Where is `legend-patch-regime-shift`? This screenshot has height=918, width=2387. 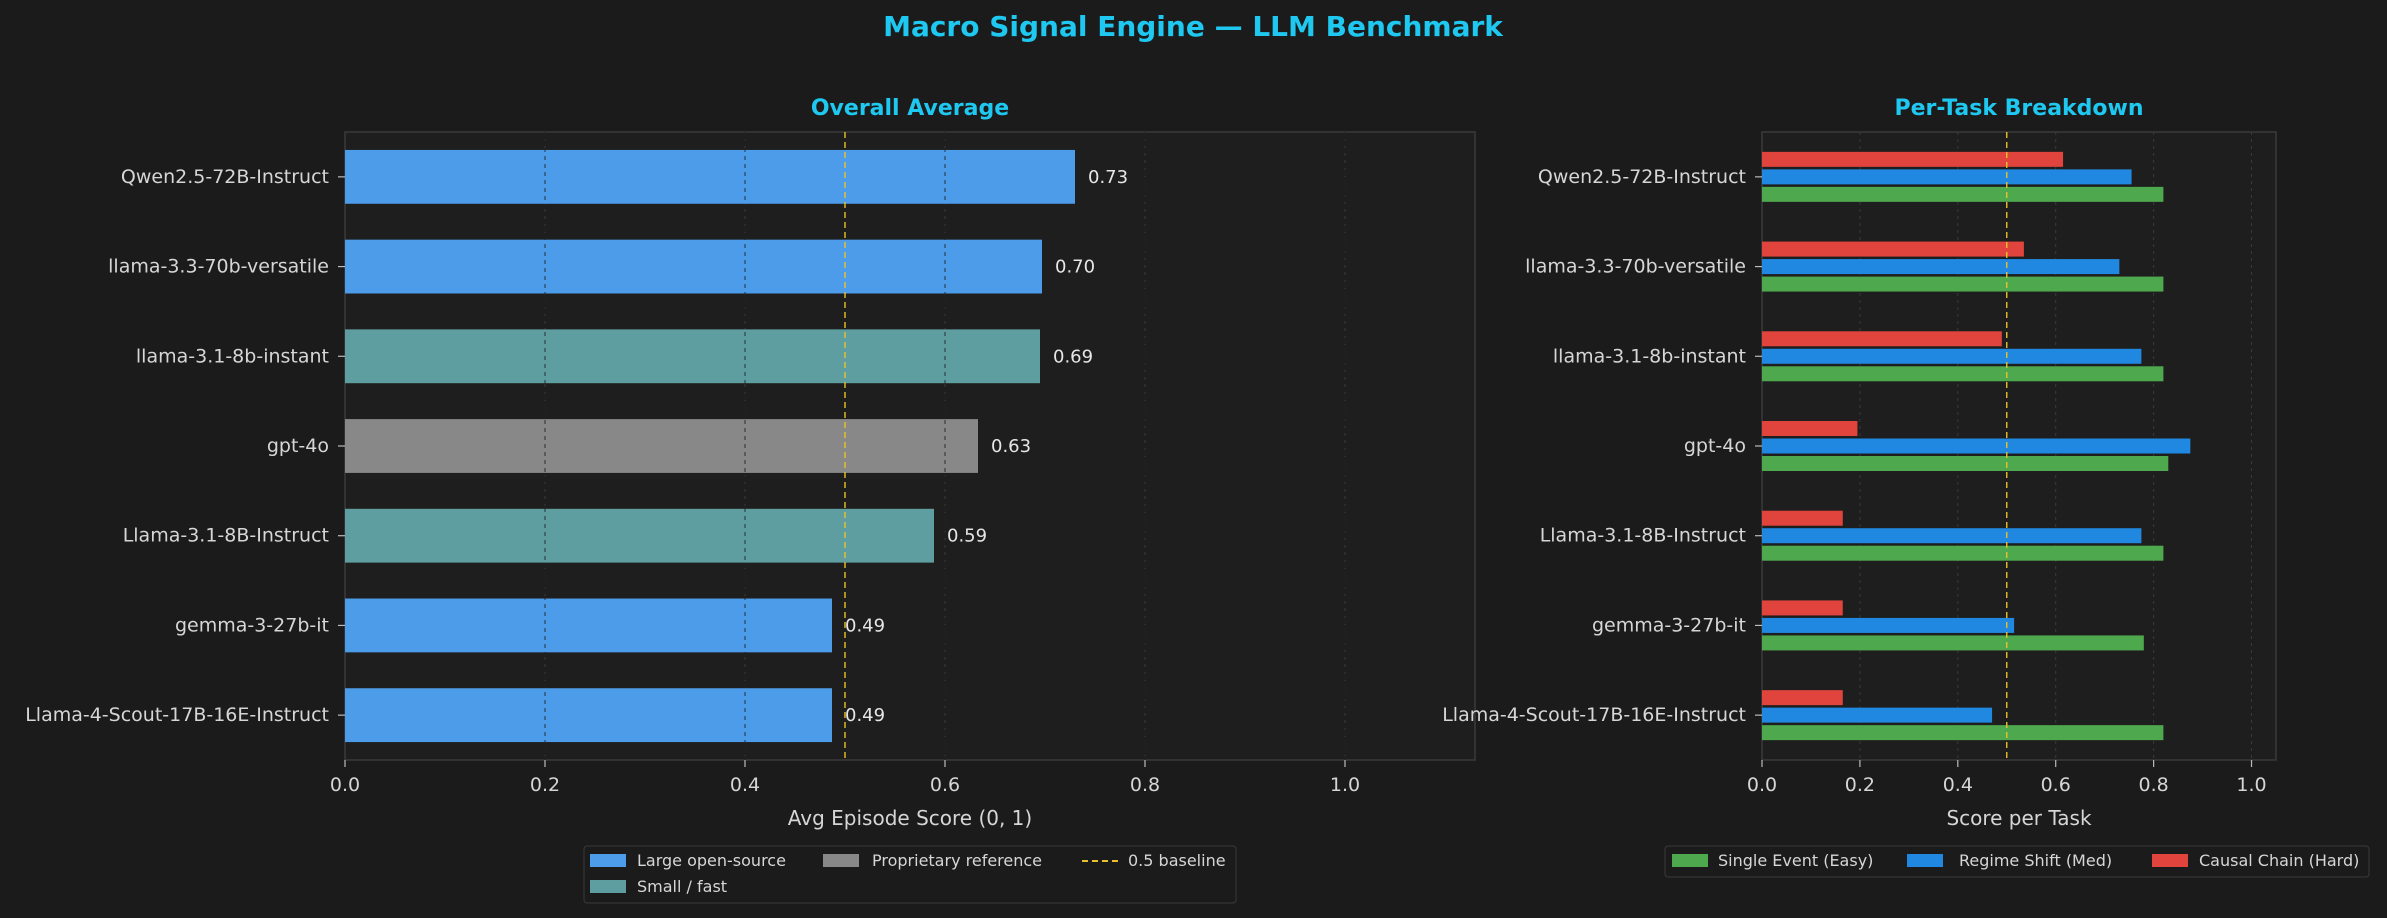 legend-patch-regime-shift is located at coordinates (1925, 860).